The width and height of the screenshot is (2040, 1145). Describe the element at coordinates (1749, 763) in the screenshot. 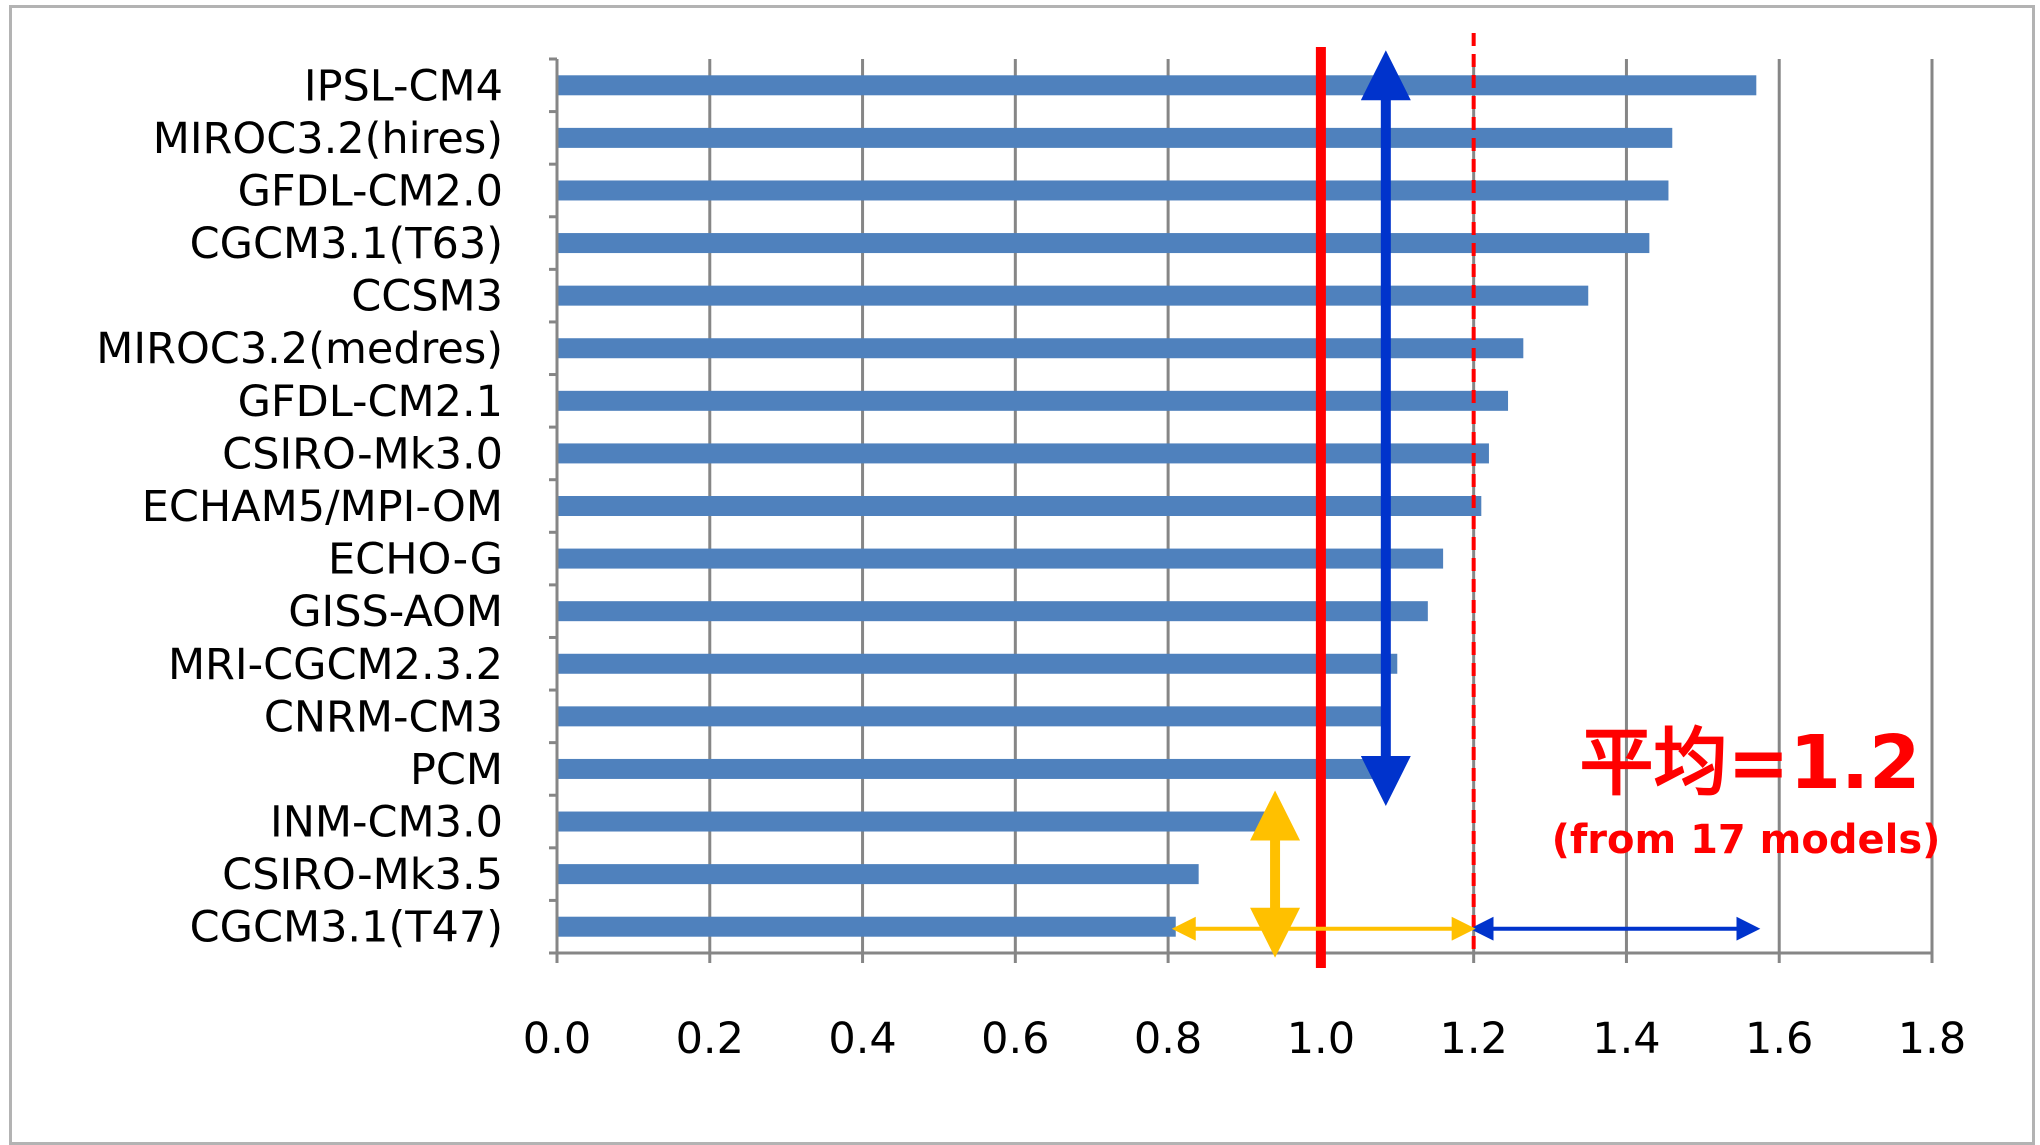

I see `mean-label: 平均=1.2` at that location.